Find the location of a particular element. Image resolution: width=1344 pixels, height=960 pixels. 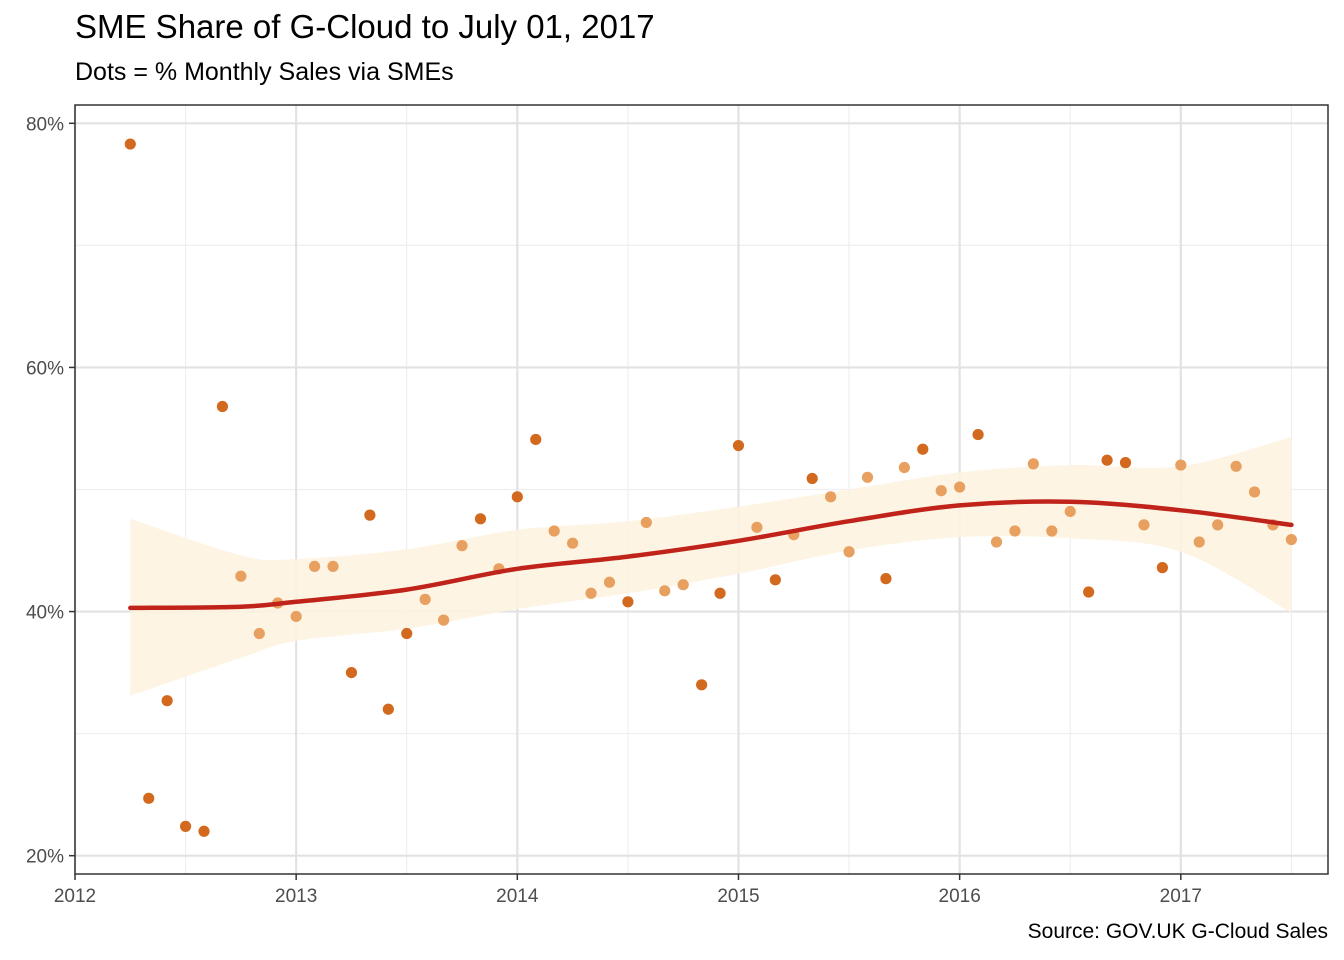

y-tick-label: 20% is located at coordinates (45, 857).